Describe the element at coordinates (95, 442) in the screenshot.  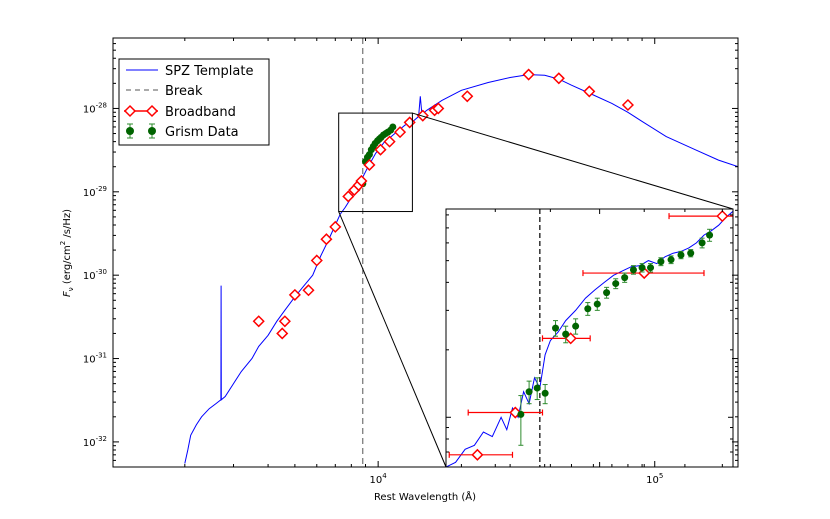
I see `y-tick-label: 10-32` at that location.